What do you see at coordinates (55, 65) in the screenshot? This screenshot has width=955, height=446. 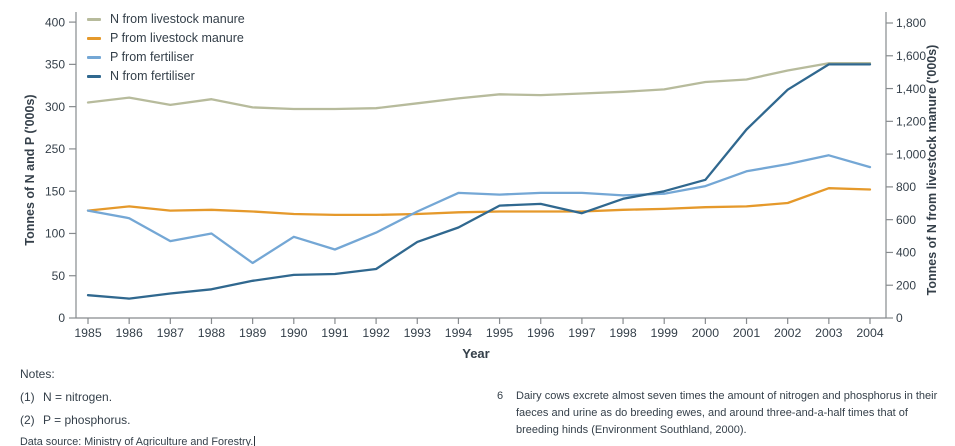 I see `left-tick-label: 350` at bounding box center [55, 65].